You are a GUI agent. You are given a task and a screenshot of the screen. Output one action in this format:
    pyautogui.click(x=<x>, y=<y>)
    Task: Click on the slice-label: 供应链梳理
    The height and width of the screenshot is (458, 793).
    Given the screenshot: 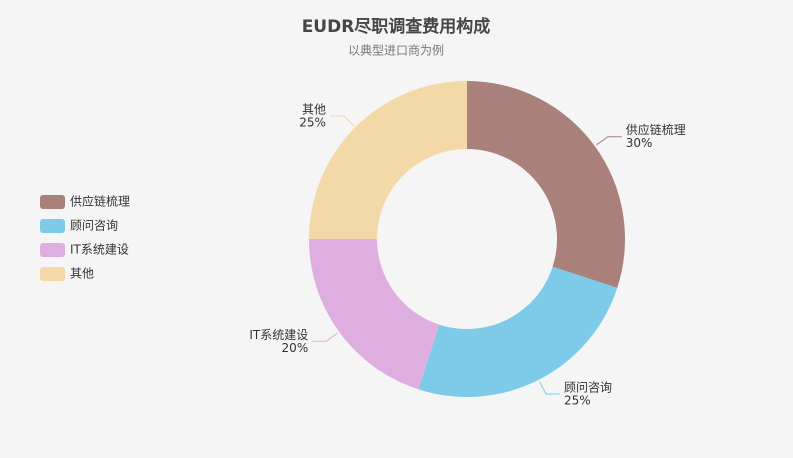 What is the action you would take?
    pyautogui.click(x=656, y=129)
    